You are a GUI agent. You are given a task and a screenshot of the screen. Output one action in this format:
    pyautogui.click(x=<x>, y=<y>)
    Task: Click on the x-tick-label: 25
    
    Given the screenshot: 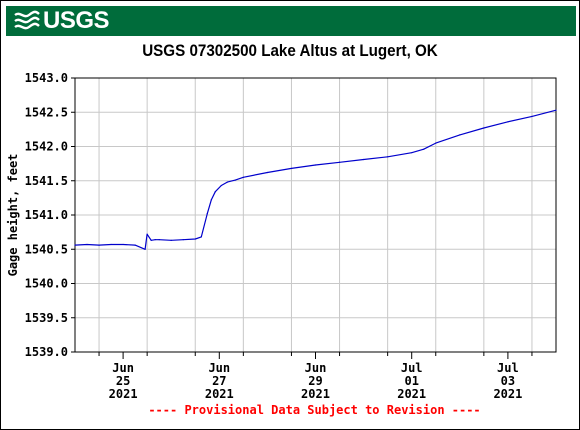 What is the action you would take?
    pyautogui.click(x=123, y=381)
    